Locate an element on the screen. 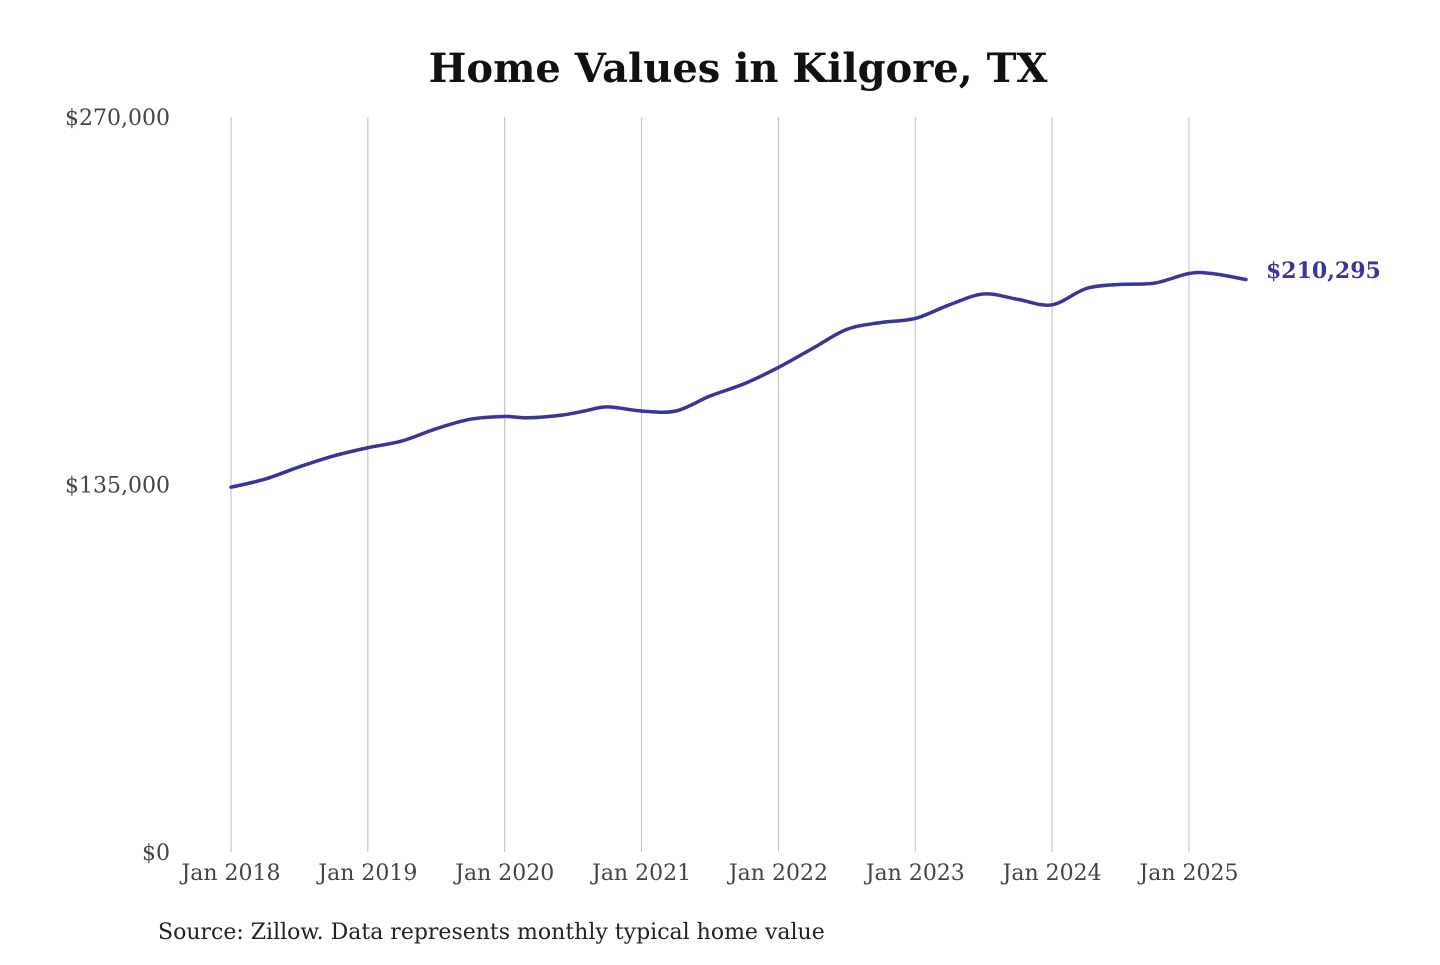 The height and width of the screenshot is (965, 1440). last-value-label: $210,295 is located at coordinates (1323, 271).